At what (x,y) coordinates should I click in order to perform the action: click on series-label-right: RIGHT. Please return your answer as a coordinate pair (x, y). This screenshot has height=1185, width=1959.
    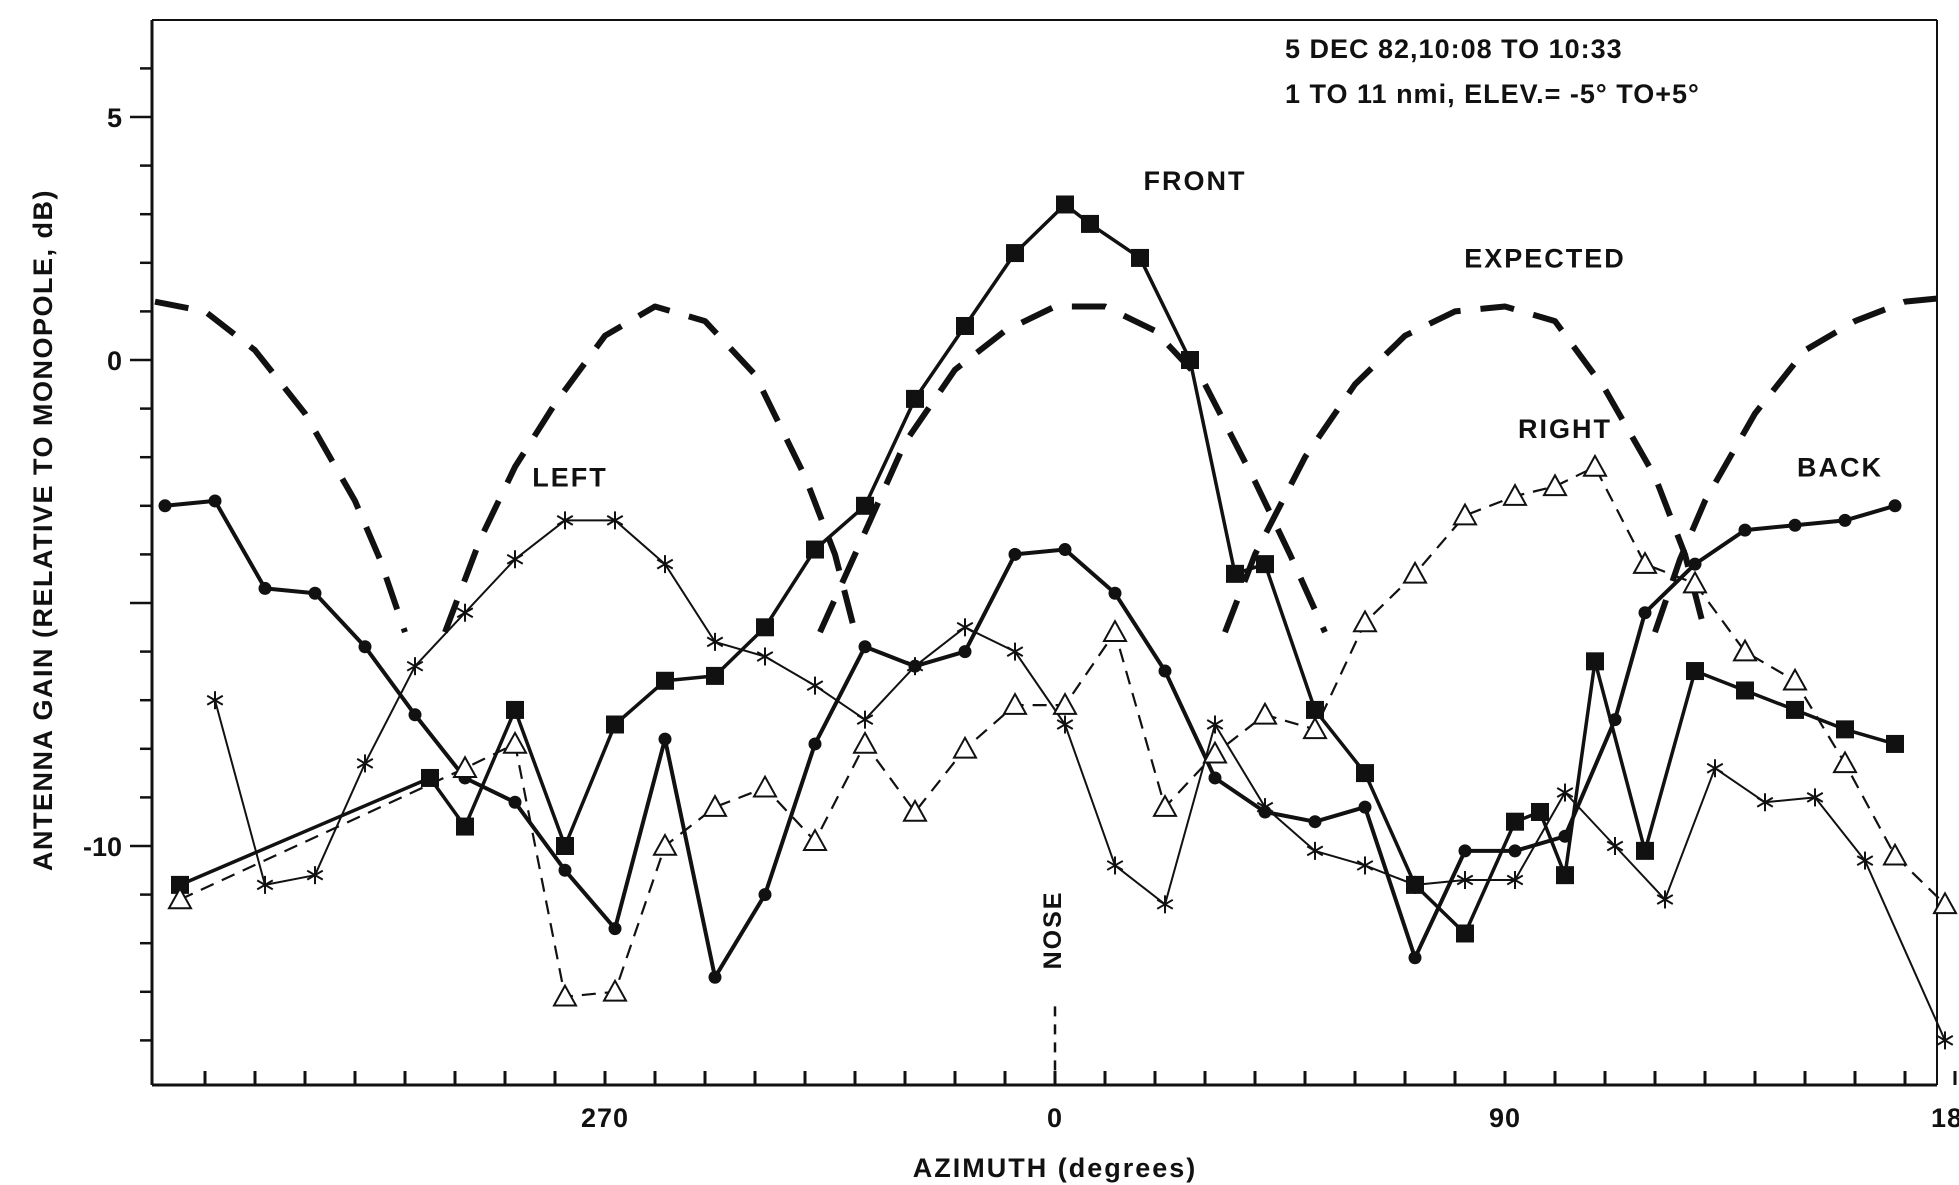
    Looking at the image, I should click on (1565, 429).